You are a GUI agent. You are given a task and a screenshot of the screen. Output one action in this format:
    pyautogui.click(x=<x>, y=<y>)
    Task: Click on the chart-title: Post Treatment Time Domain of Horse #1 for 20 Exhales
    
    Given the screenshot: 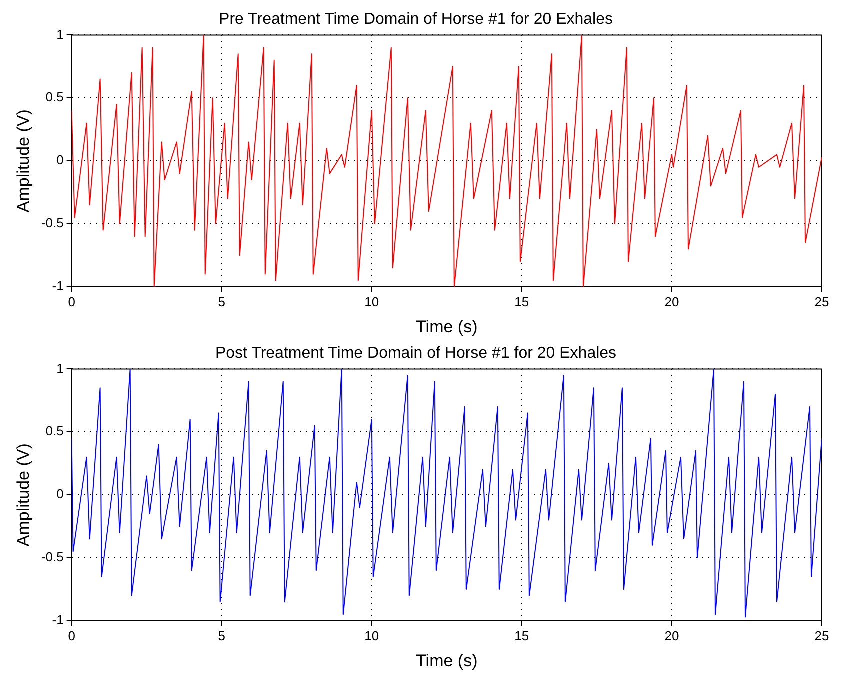 What is the action you would take?
    pyautogui.click(x=416, y=353)
    